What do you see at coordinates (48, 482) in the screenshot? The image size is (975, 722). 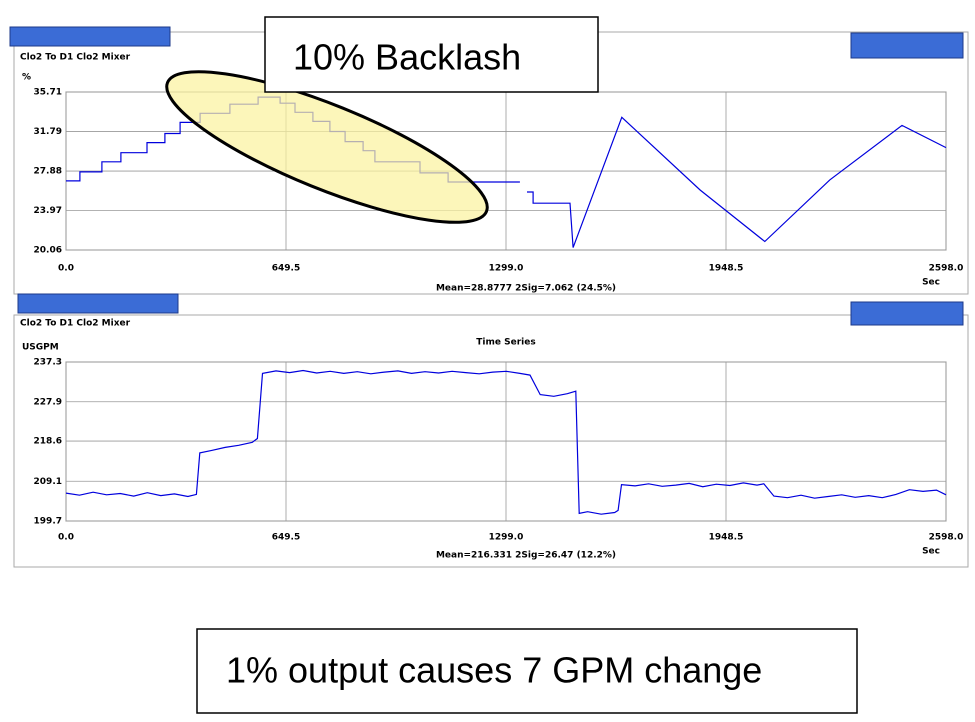 I see `y-tick-label: 209.1` at bounding box center [48, 482].